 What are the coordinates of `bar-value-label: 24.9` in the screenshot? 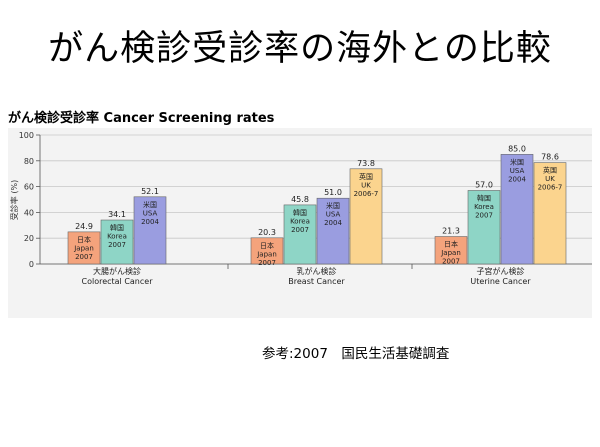 It's located at (84, 226).